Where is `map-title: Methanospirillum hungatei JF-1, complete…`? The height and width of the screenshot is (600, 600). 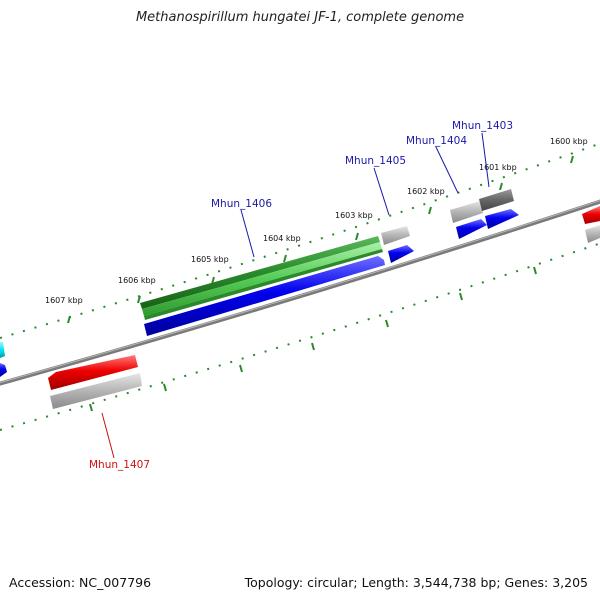
map-title: Methanospirillum hungatei JF-1, complete… is located at coordinates (300, 17).